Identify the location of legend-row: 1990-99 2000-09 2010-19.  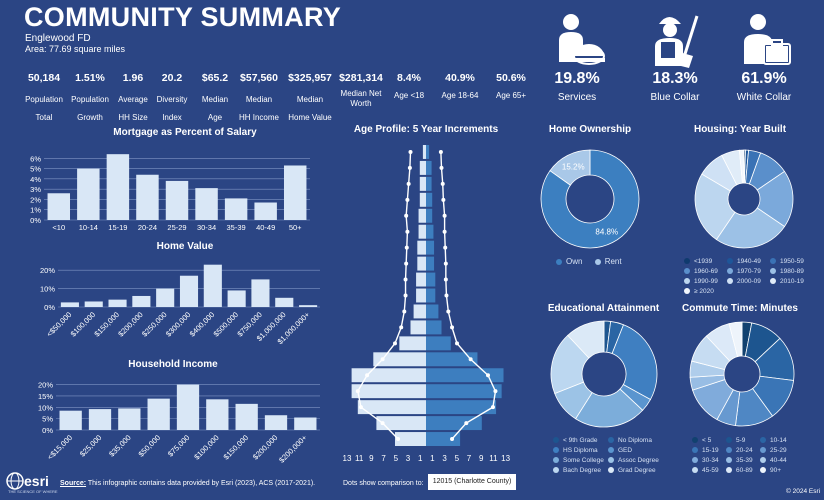
(744, 282).